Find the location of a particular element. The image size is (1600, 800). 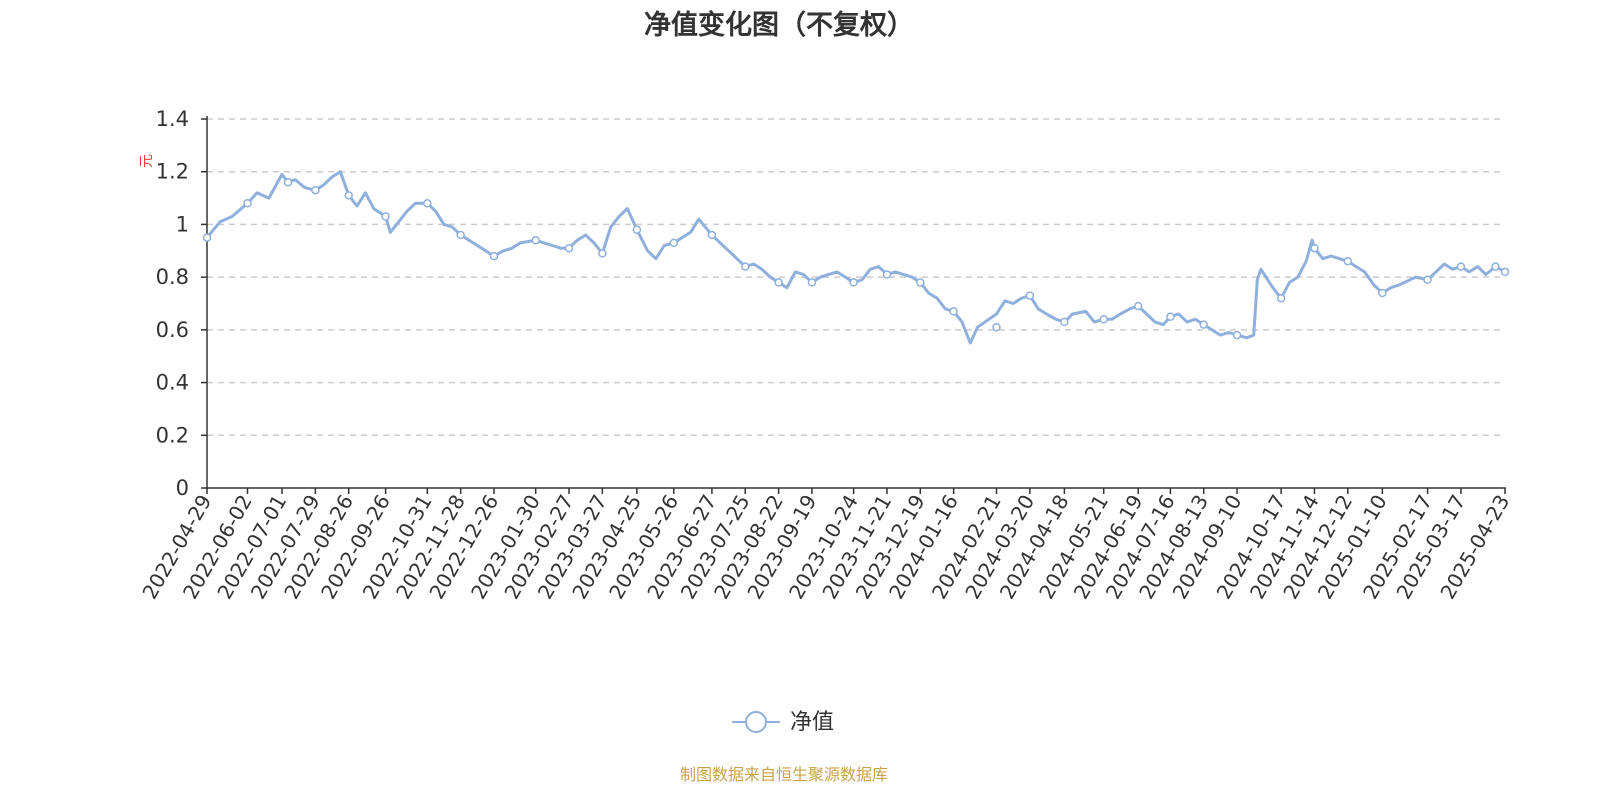

y-tick-label: 1 is located at coordinates (182, 224).